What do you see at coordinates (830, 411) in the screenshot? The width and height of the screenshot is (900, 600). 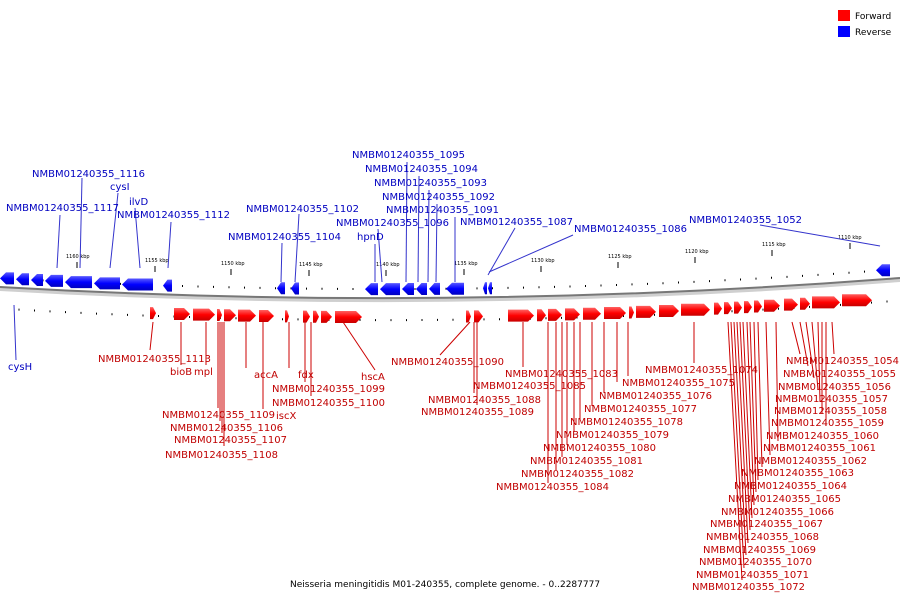 I see `feature-label: NMBM01240355_1058` at bounding box center [830, 411].